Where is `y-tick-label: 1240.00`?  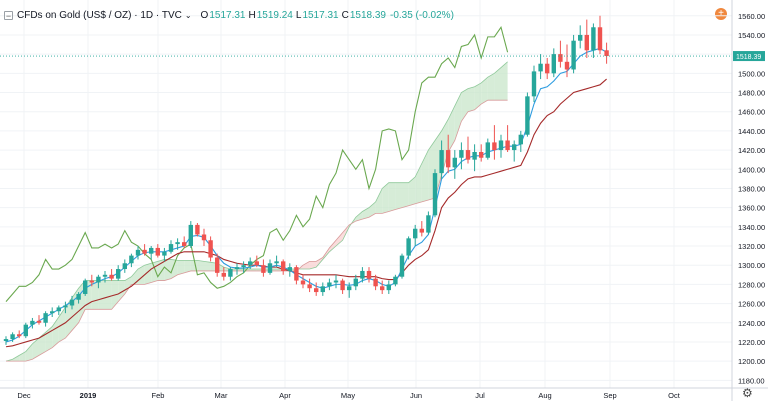 y-tick-label: 1240.00 is located at coordinates (751, 323).